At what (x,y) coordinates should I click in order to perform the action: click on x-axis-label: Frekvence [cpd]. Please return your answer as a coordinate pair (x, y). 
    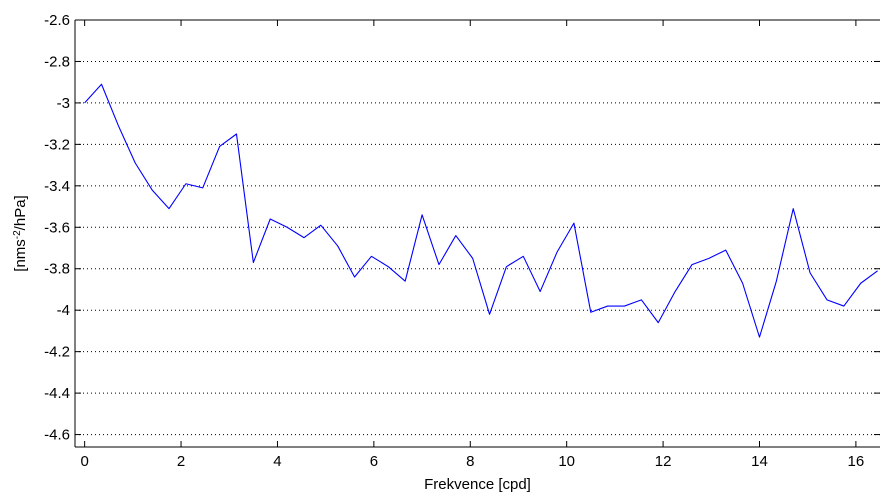
    Looking at the image, I should click on (477, 484).